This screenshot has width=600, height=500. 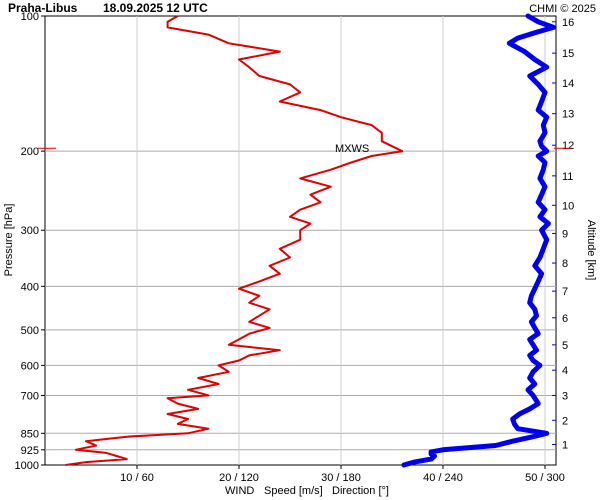 I want to click on pressure-tick-label-600: 600, so click(x=30, y=366).